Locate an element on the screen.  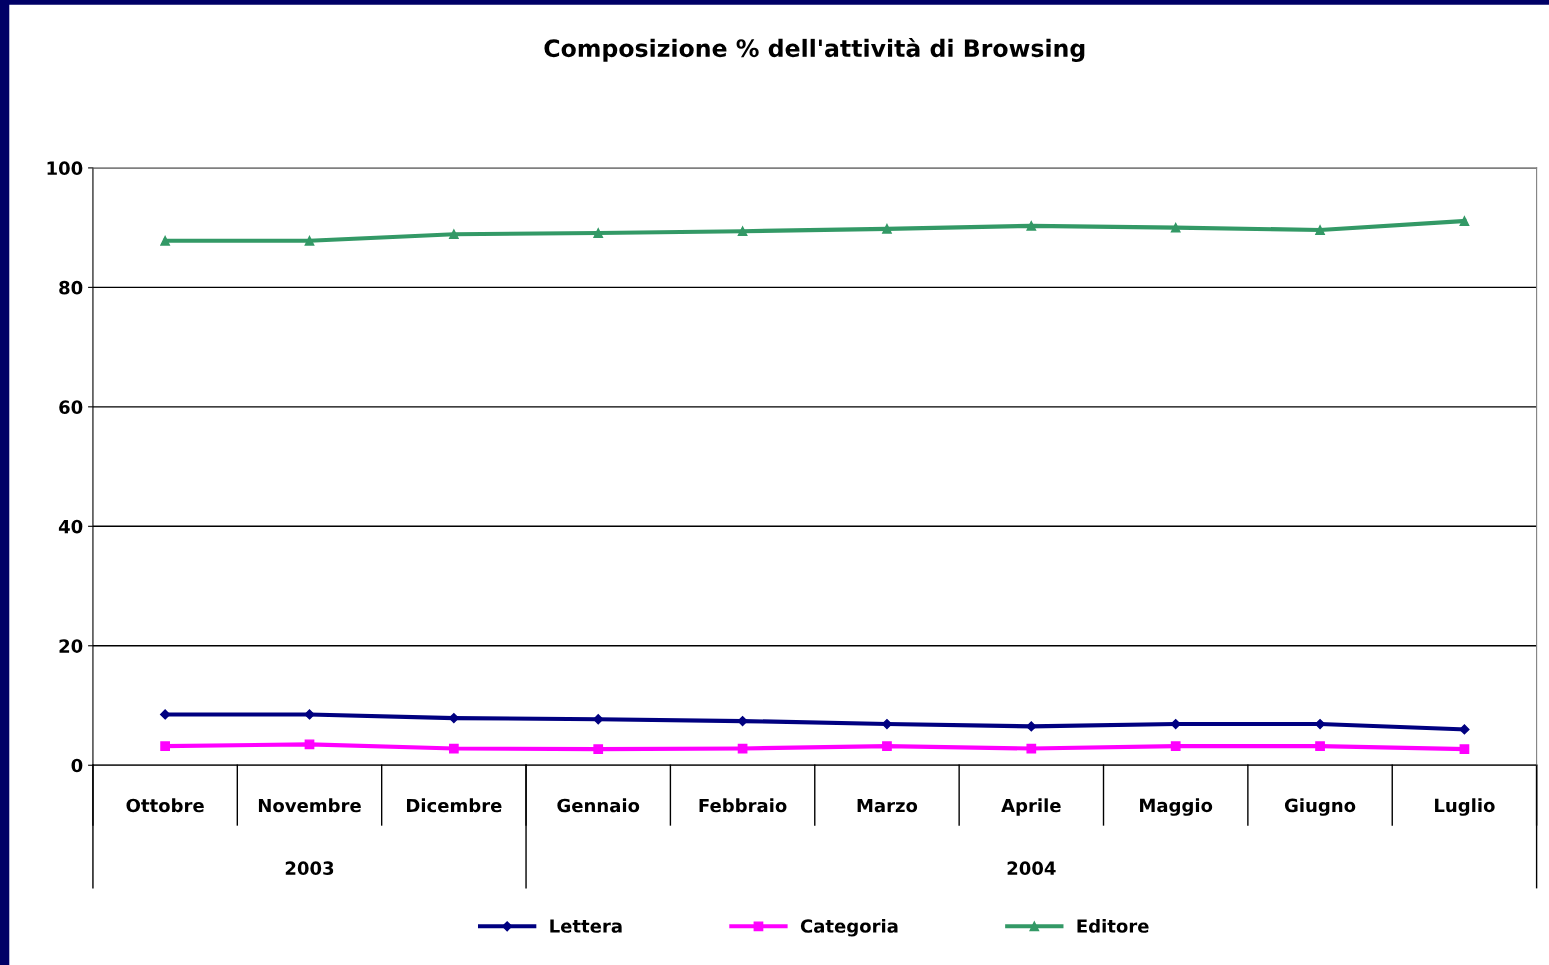
text: 2004 is located at coordinates (1031, 868).